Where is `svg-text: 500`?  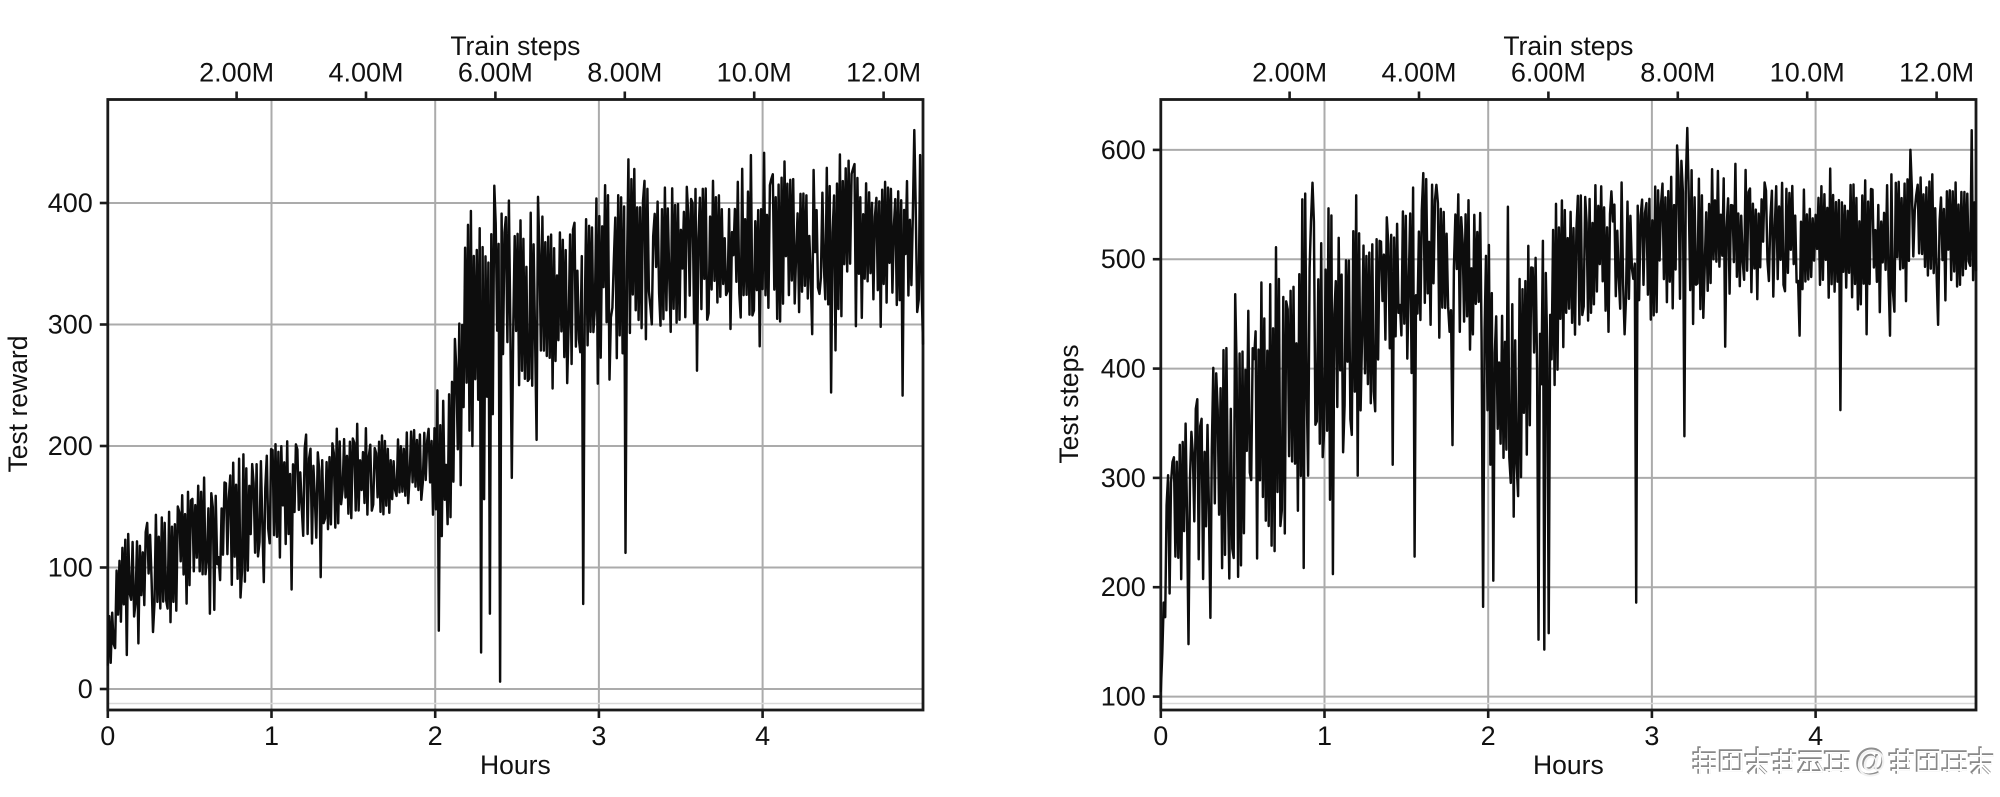 svg-text: 500 is located at coordinates (1123, 259).